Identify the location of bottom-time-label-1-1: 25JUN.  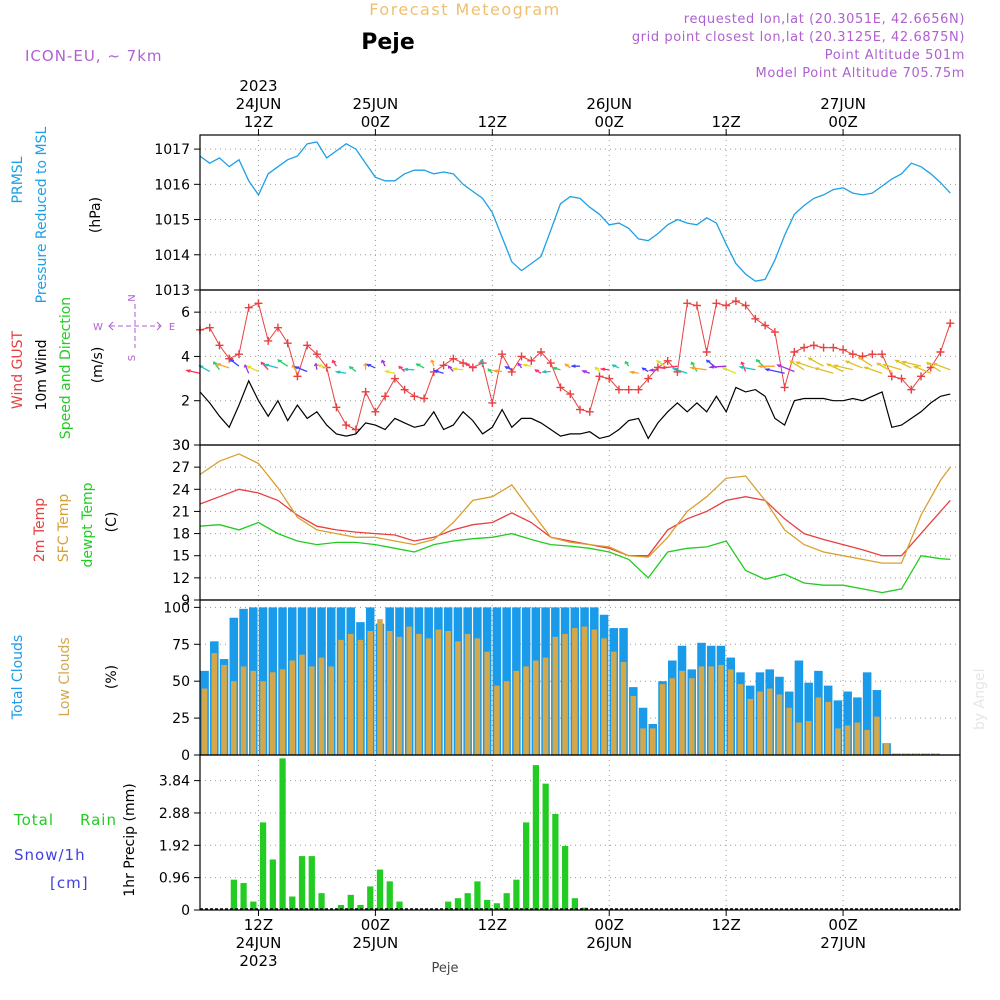
(376, 943).